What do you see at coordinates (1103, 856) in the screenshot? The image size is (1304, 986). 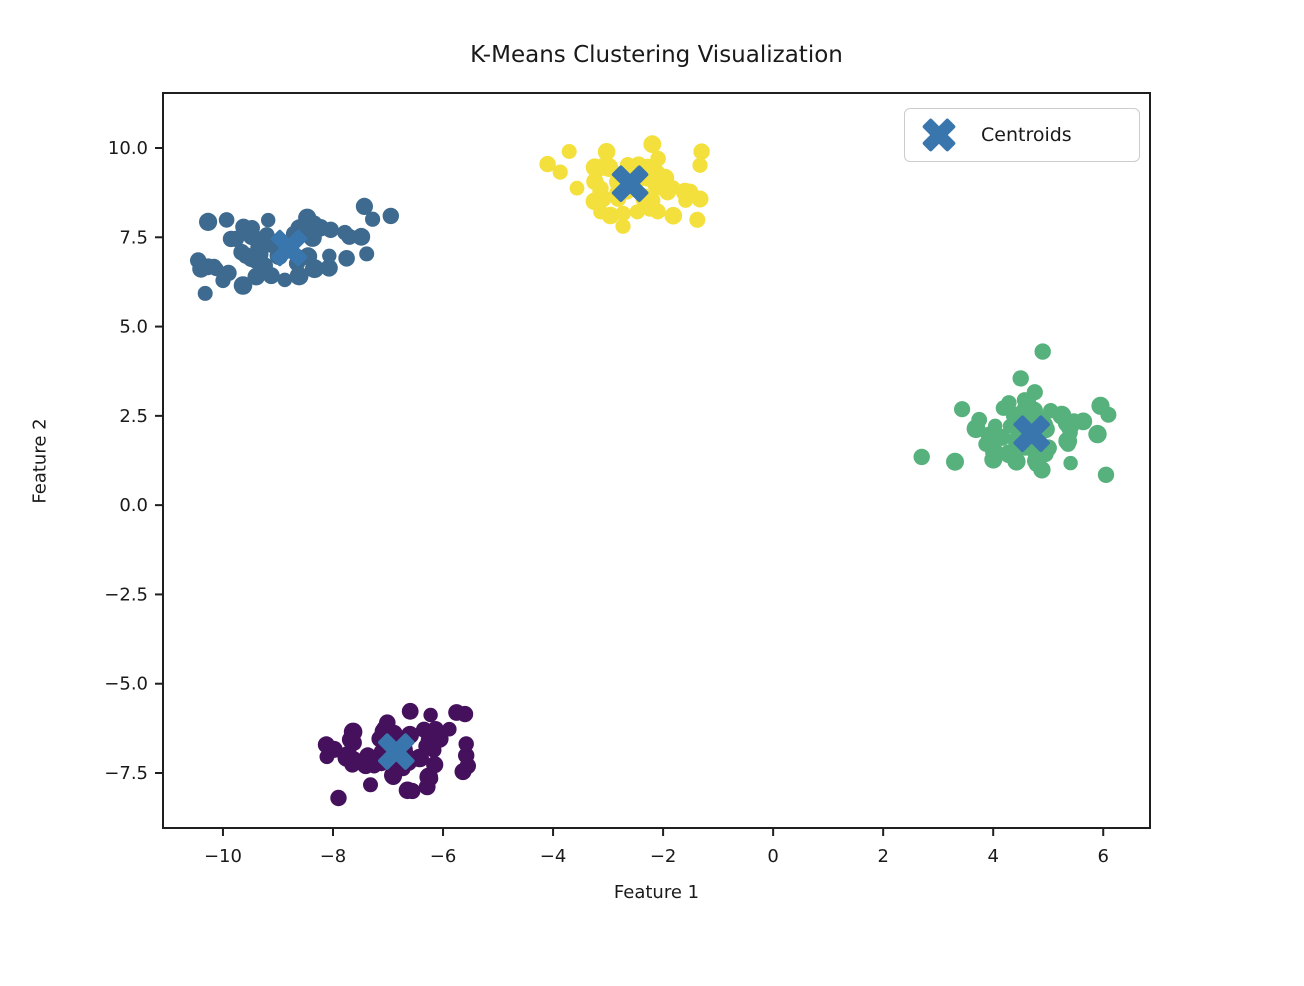 I see `x-tick-label: 6` at bounding box center [1103, 856].